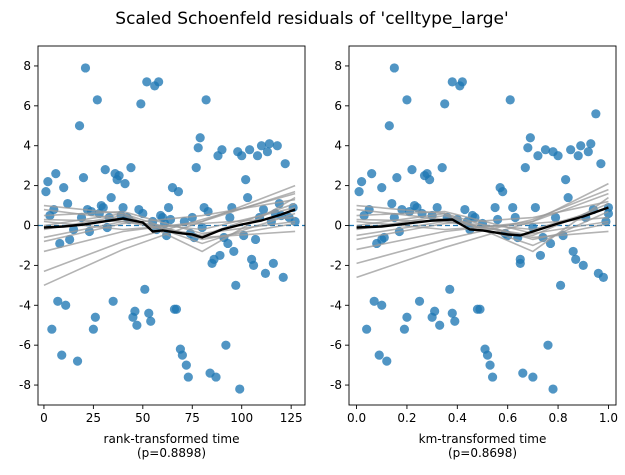 This screenshot has width=625, height=475. I want to click on x-tick-label: 0.4, so click(457, 418).